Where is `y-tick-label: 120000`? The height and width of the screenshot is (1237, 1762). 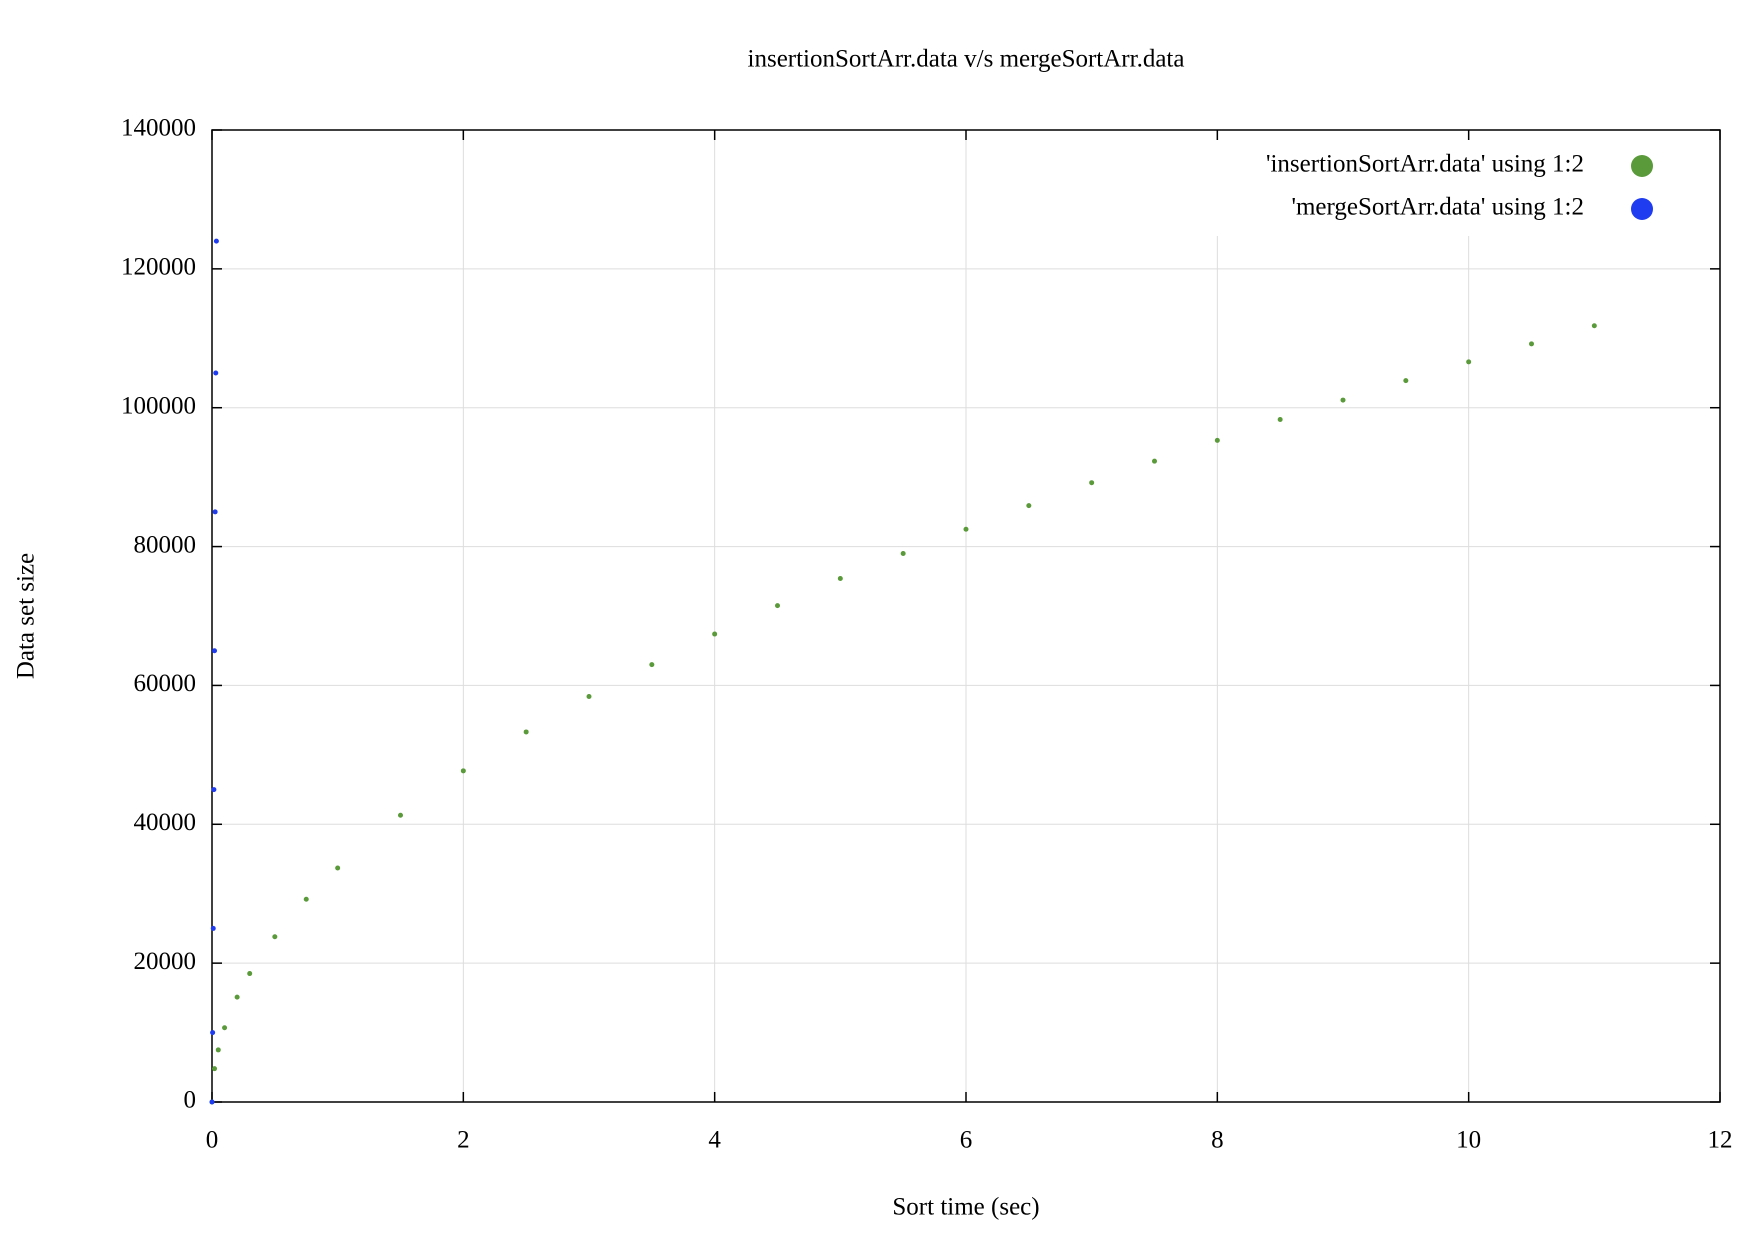 y-tick-label: 120000 is located at coordinates (158, 267).